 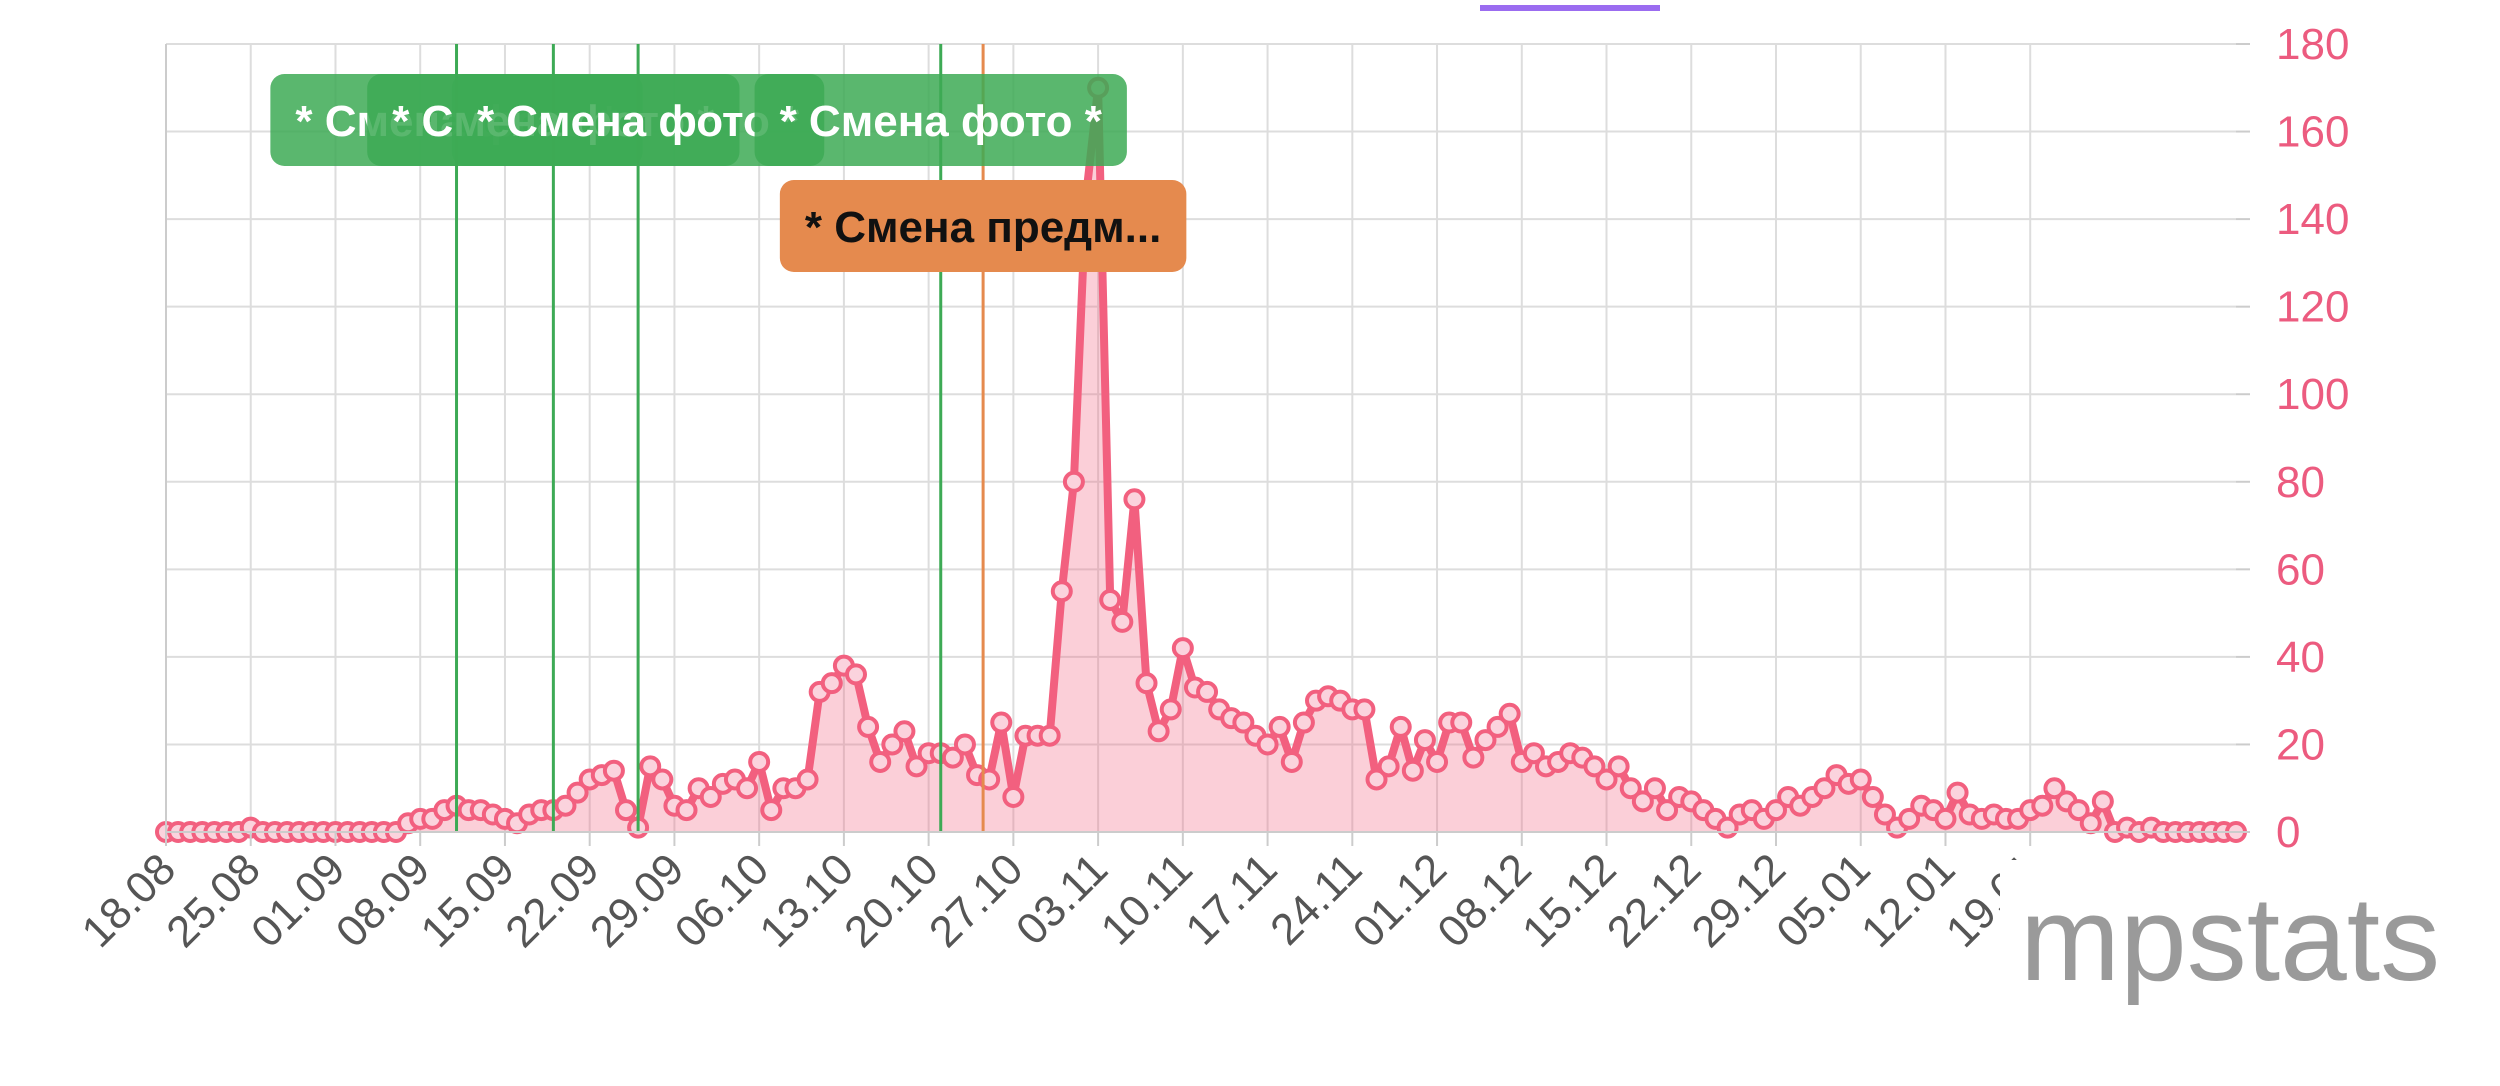 What do you see at coordinates (1400, 900) in the screenshot?
I see `x-tick-label: 01.12` at bounding box center [1400, 900].